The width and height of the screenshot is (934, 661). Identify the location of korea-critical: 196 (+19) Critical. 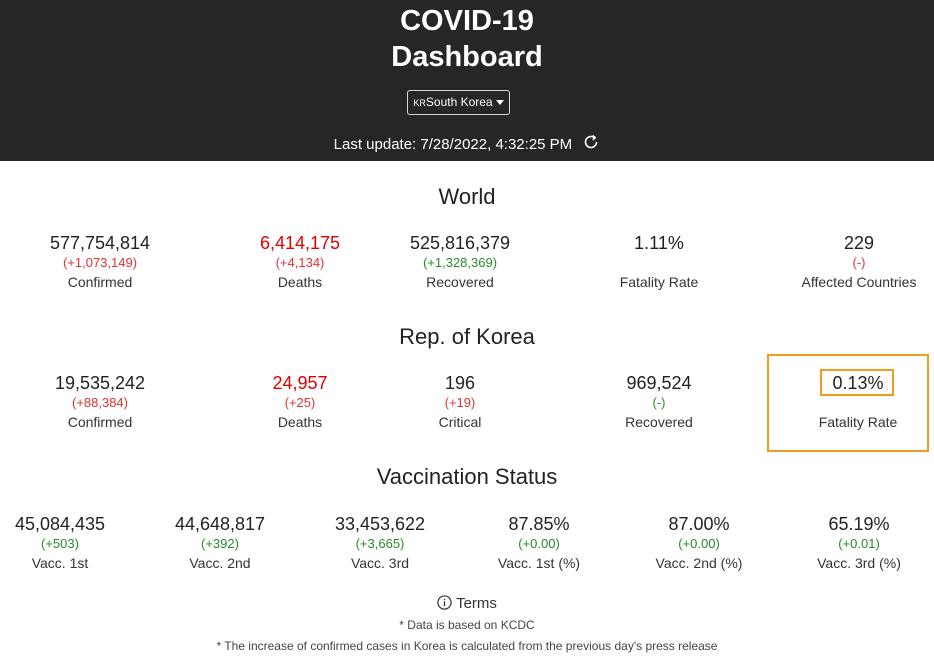
(460, 402).